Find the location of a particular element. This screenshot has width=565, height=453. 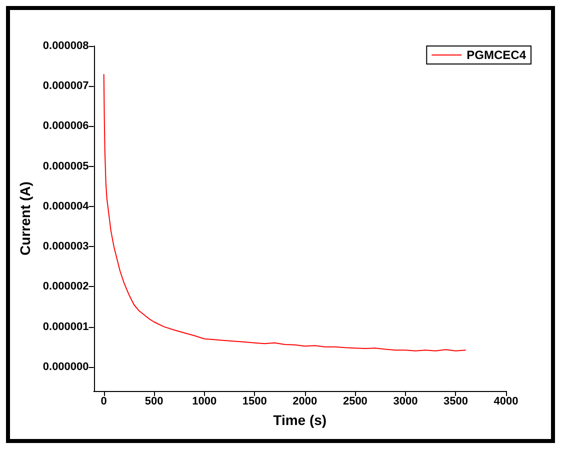

y-tick-label: 0.000007 is located at coordinates (65, 86).